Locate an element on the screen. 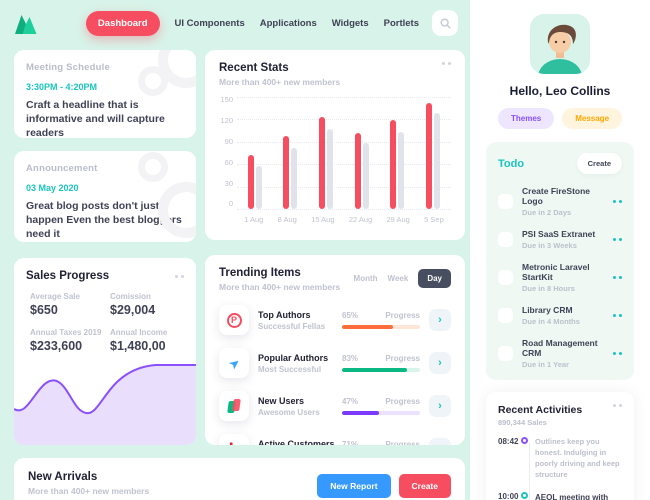 This screenshot has width=650, height=500. progress-fill is located at coordinates (360, 413).